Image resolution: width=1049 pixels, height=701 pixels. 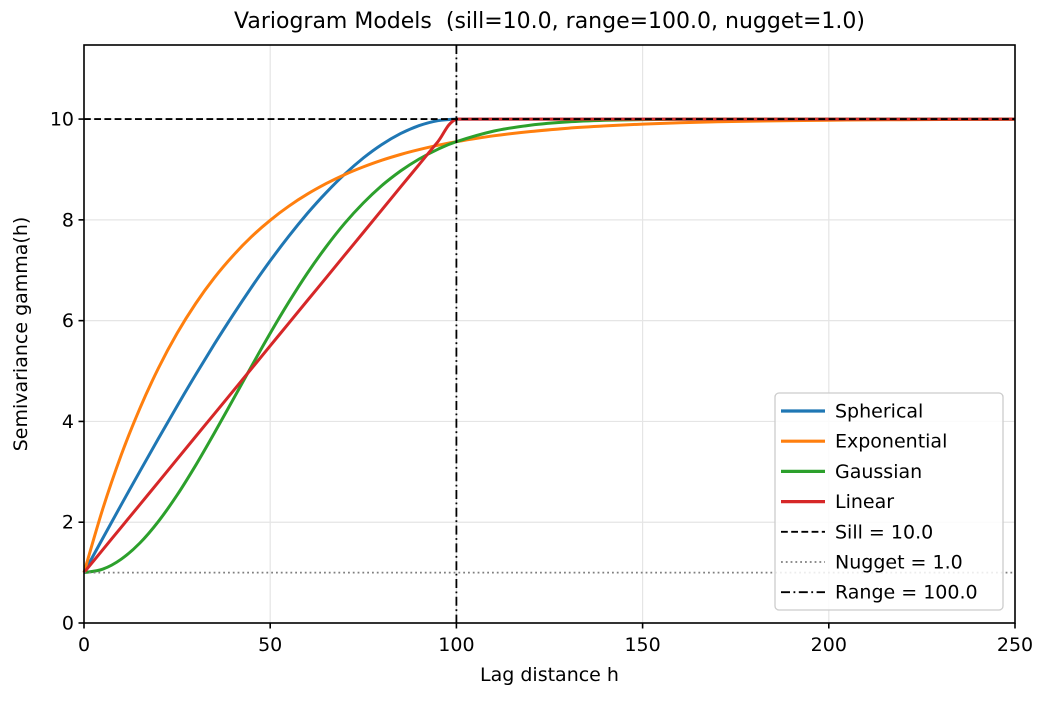 I want to click on x-tick-label: 0, so click(x=84, y=645).